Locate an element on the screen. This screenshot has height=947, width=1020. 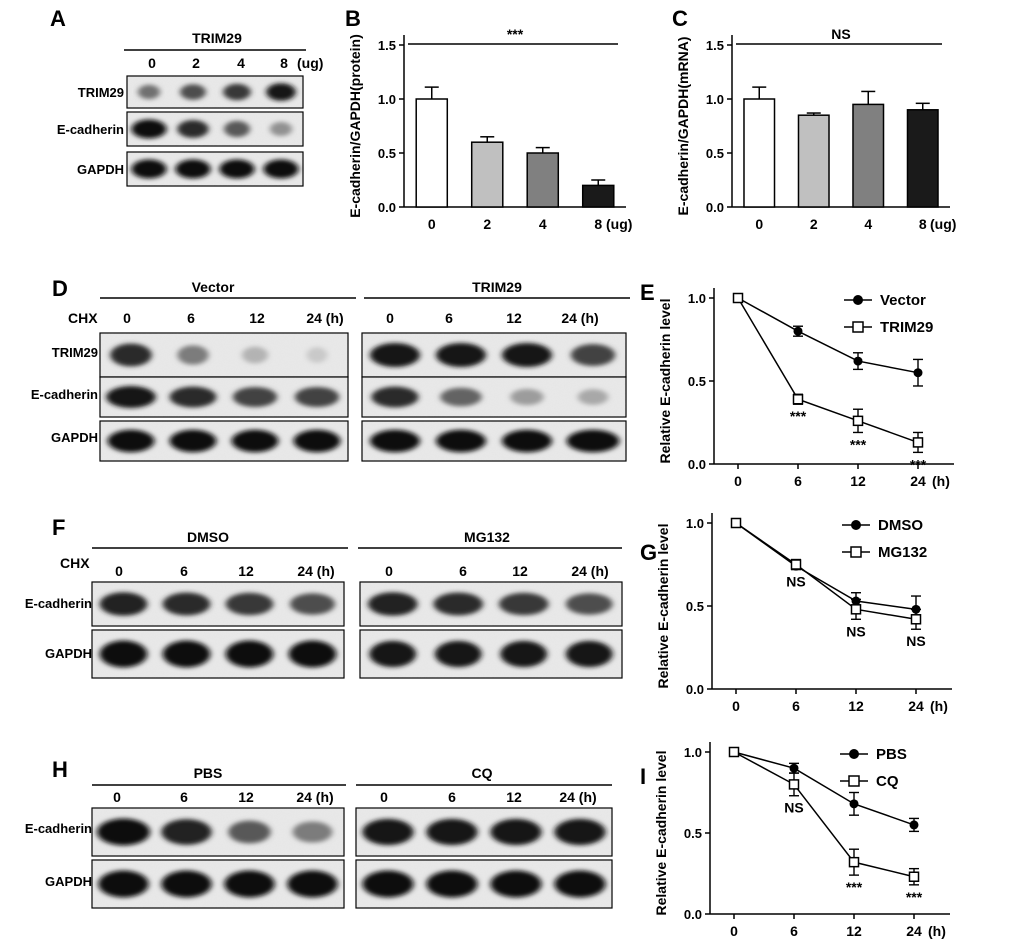
blot-d-trim29-vector is located at coordinates (224, 355).